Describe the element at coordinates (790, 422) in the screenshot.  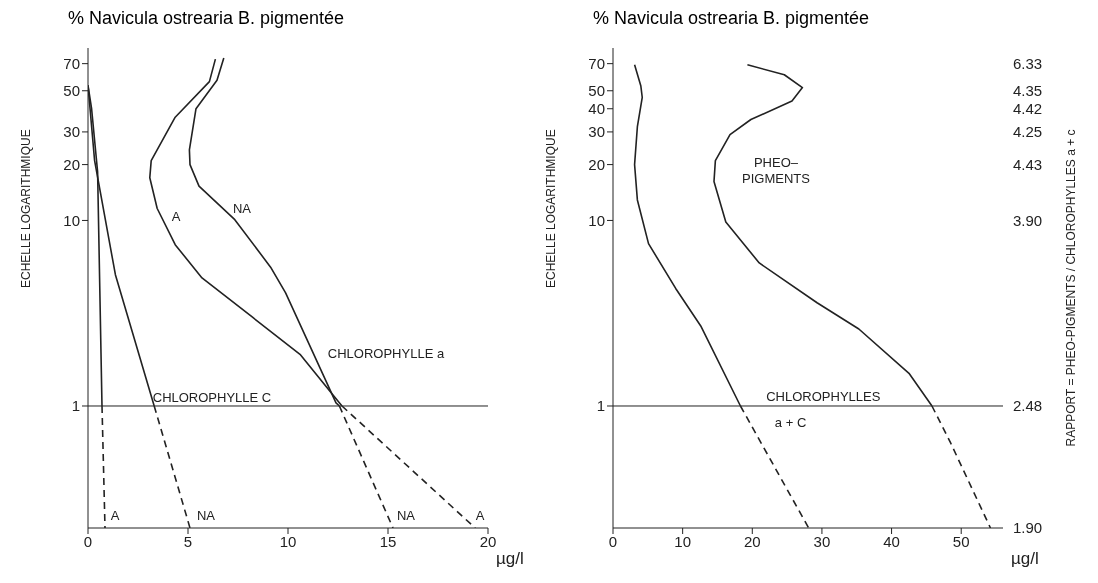
I see `annotation: a + C` at that location.